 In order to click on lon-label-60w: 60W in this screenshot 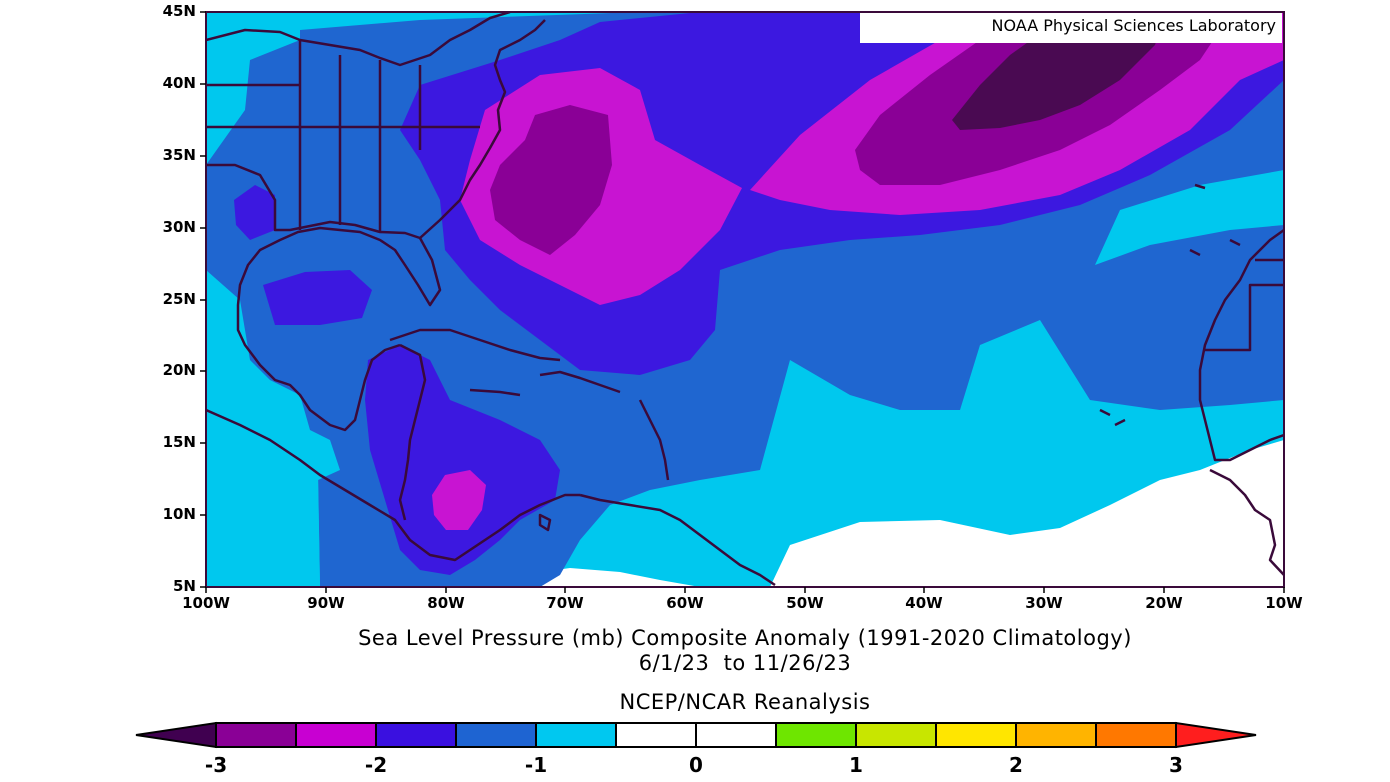, I will do `click(685, 603)`.